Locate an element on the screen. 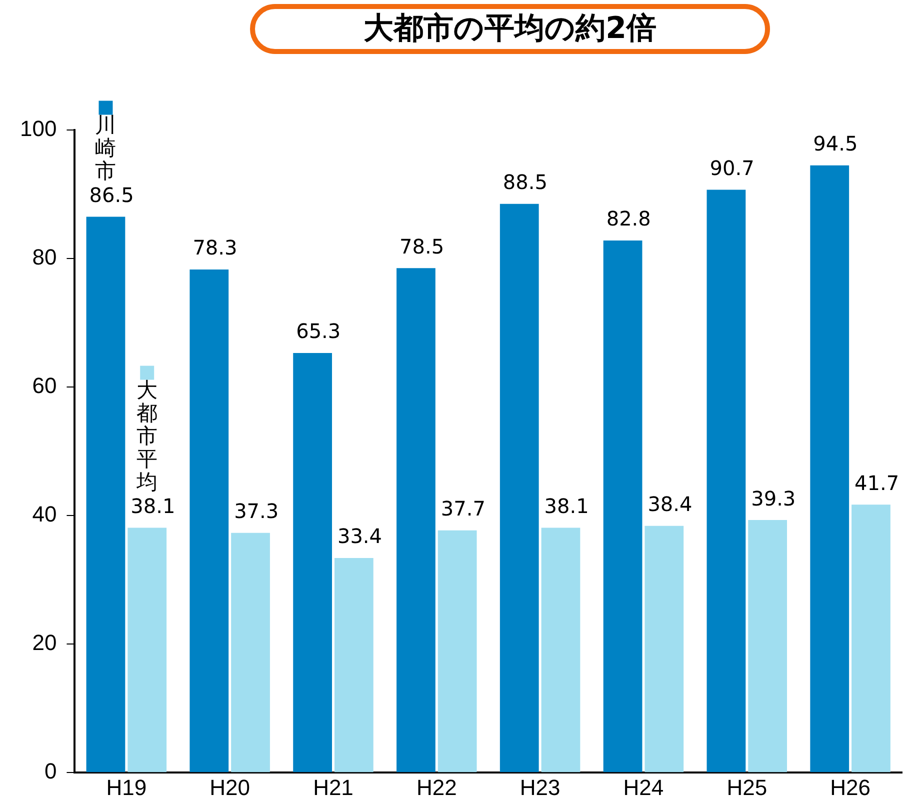 Image resolution: width=922 pixels, height=810 pixels. y-tick-label: 40 is located at coordinates (44, 514).